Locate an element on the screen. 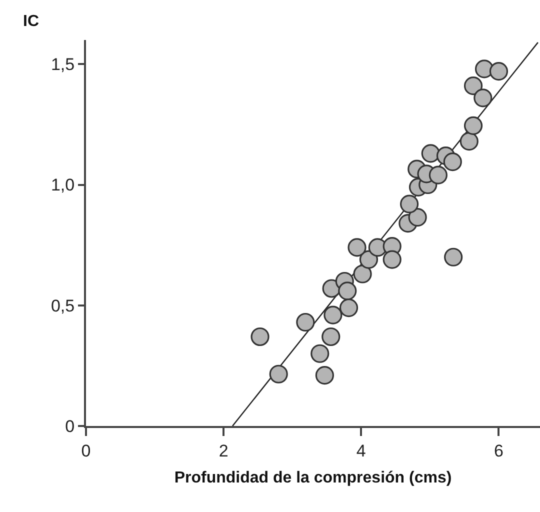 The width and height of the screenshot is (540, 512). y-tick-label: 1,5 is located at coordinates (62, 64).